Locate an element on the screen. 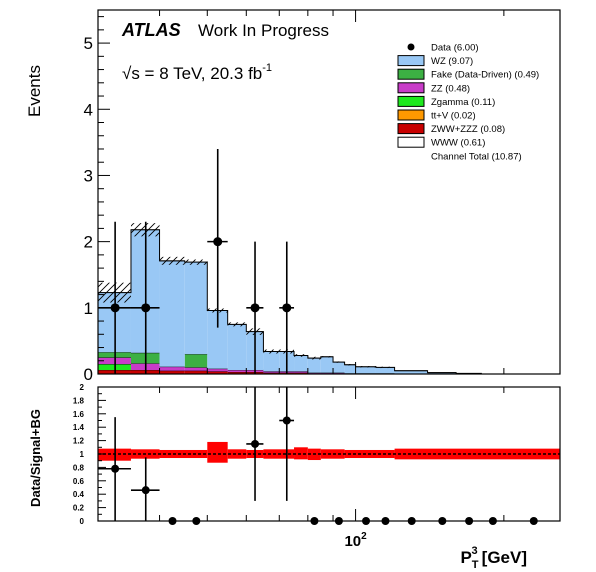 The width and height of the screenshot is (596, 572). lumi-exponent: -1 is located at coordinates (267, 68).